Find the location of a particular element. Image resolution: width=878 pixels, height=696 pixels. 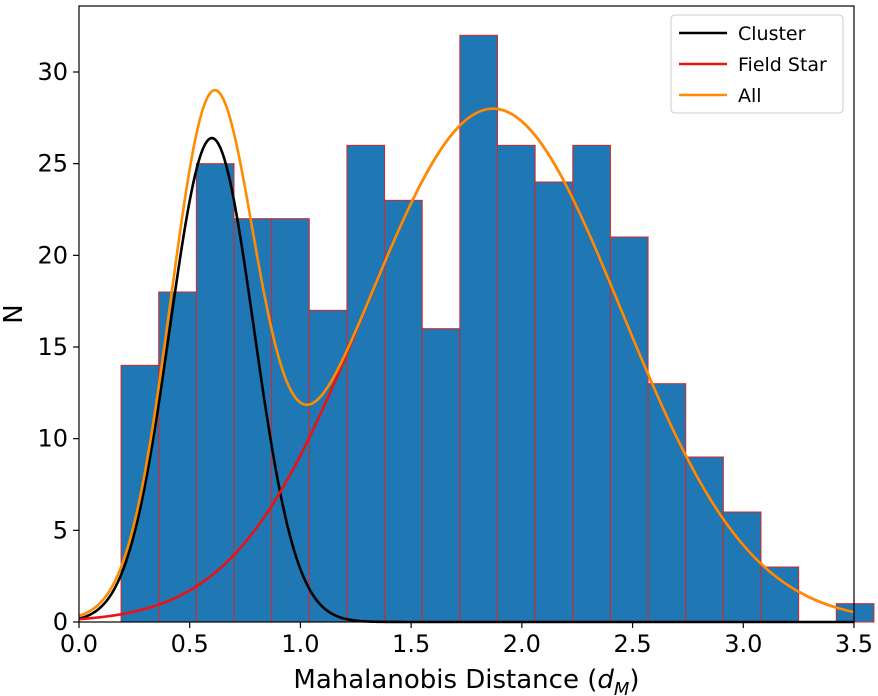

x-tick-label: 3.5 is located at coordinates (854, 644).